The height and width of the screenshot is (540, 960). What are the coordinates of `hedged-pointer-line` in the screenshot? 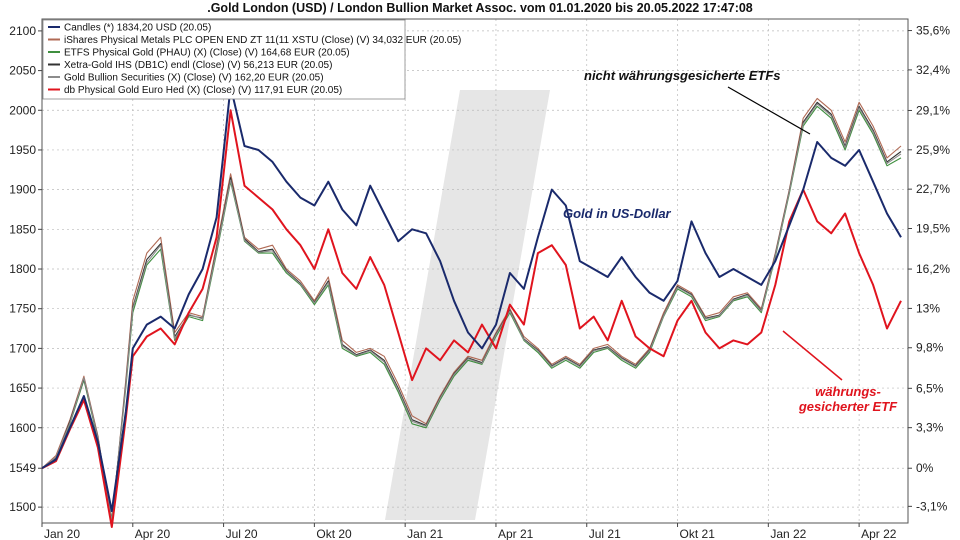 It's located at (812, 355).